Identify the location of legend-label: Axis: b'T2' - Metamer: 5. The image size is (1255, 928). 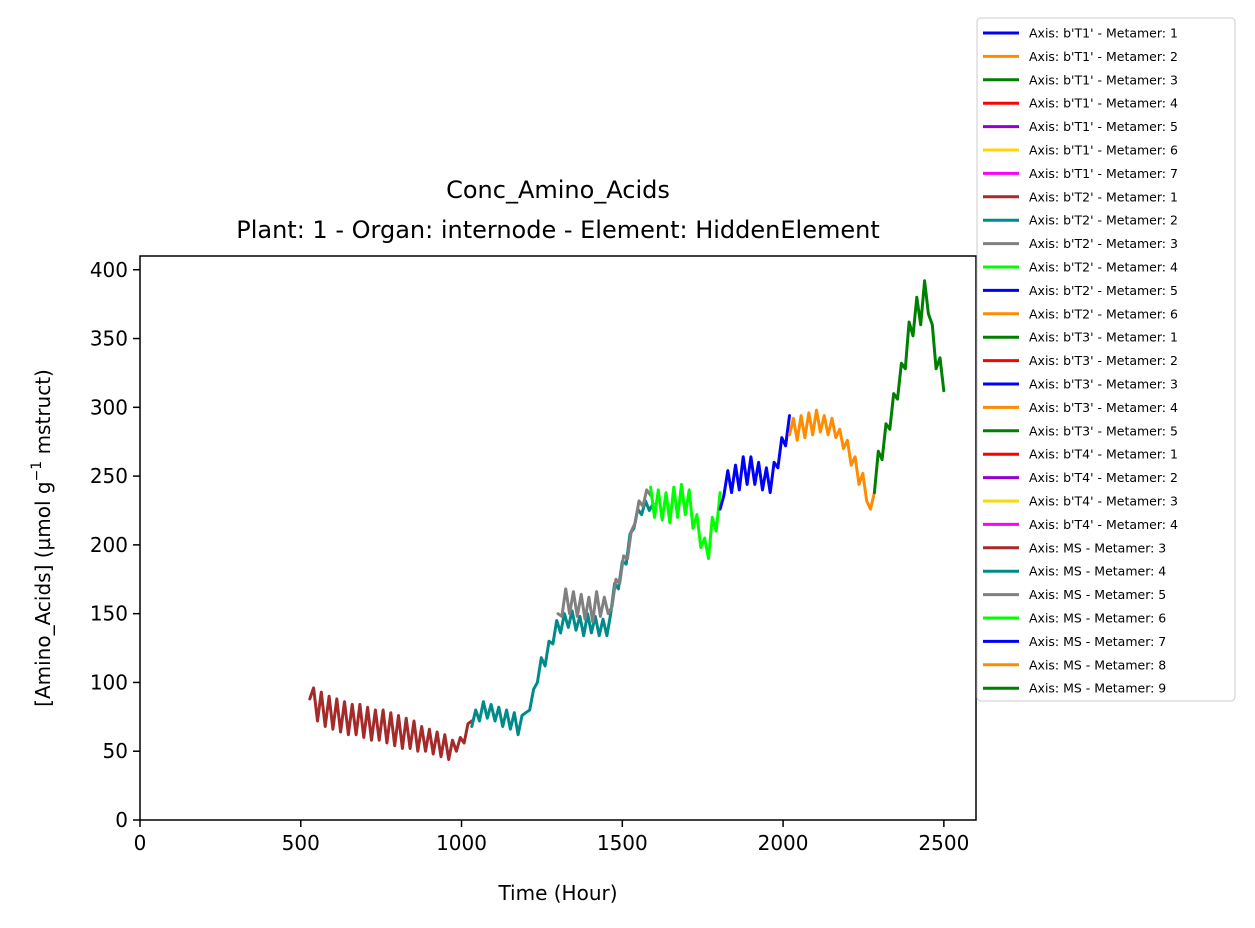
(1103, 290).